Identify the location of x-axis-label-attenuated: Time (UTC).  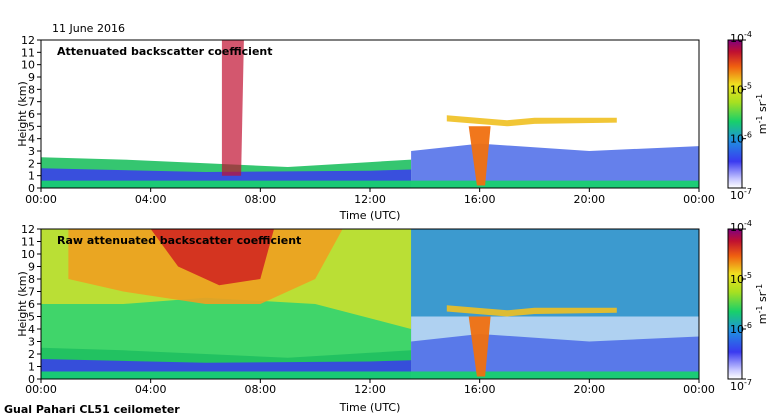
(370, 215).